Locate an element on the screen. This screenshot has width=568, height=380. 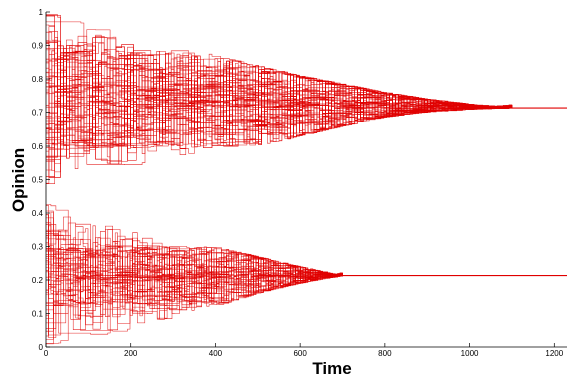
x-tick-label: 400 is located at coordinates (216, 353).